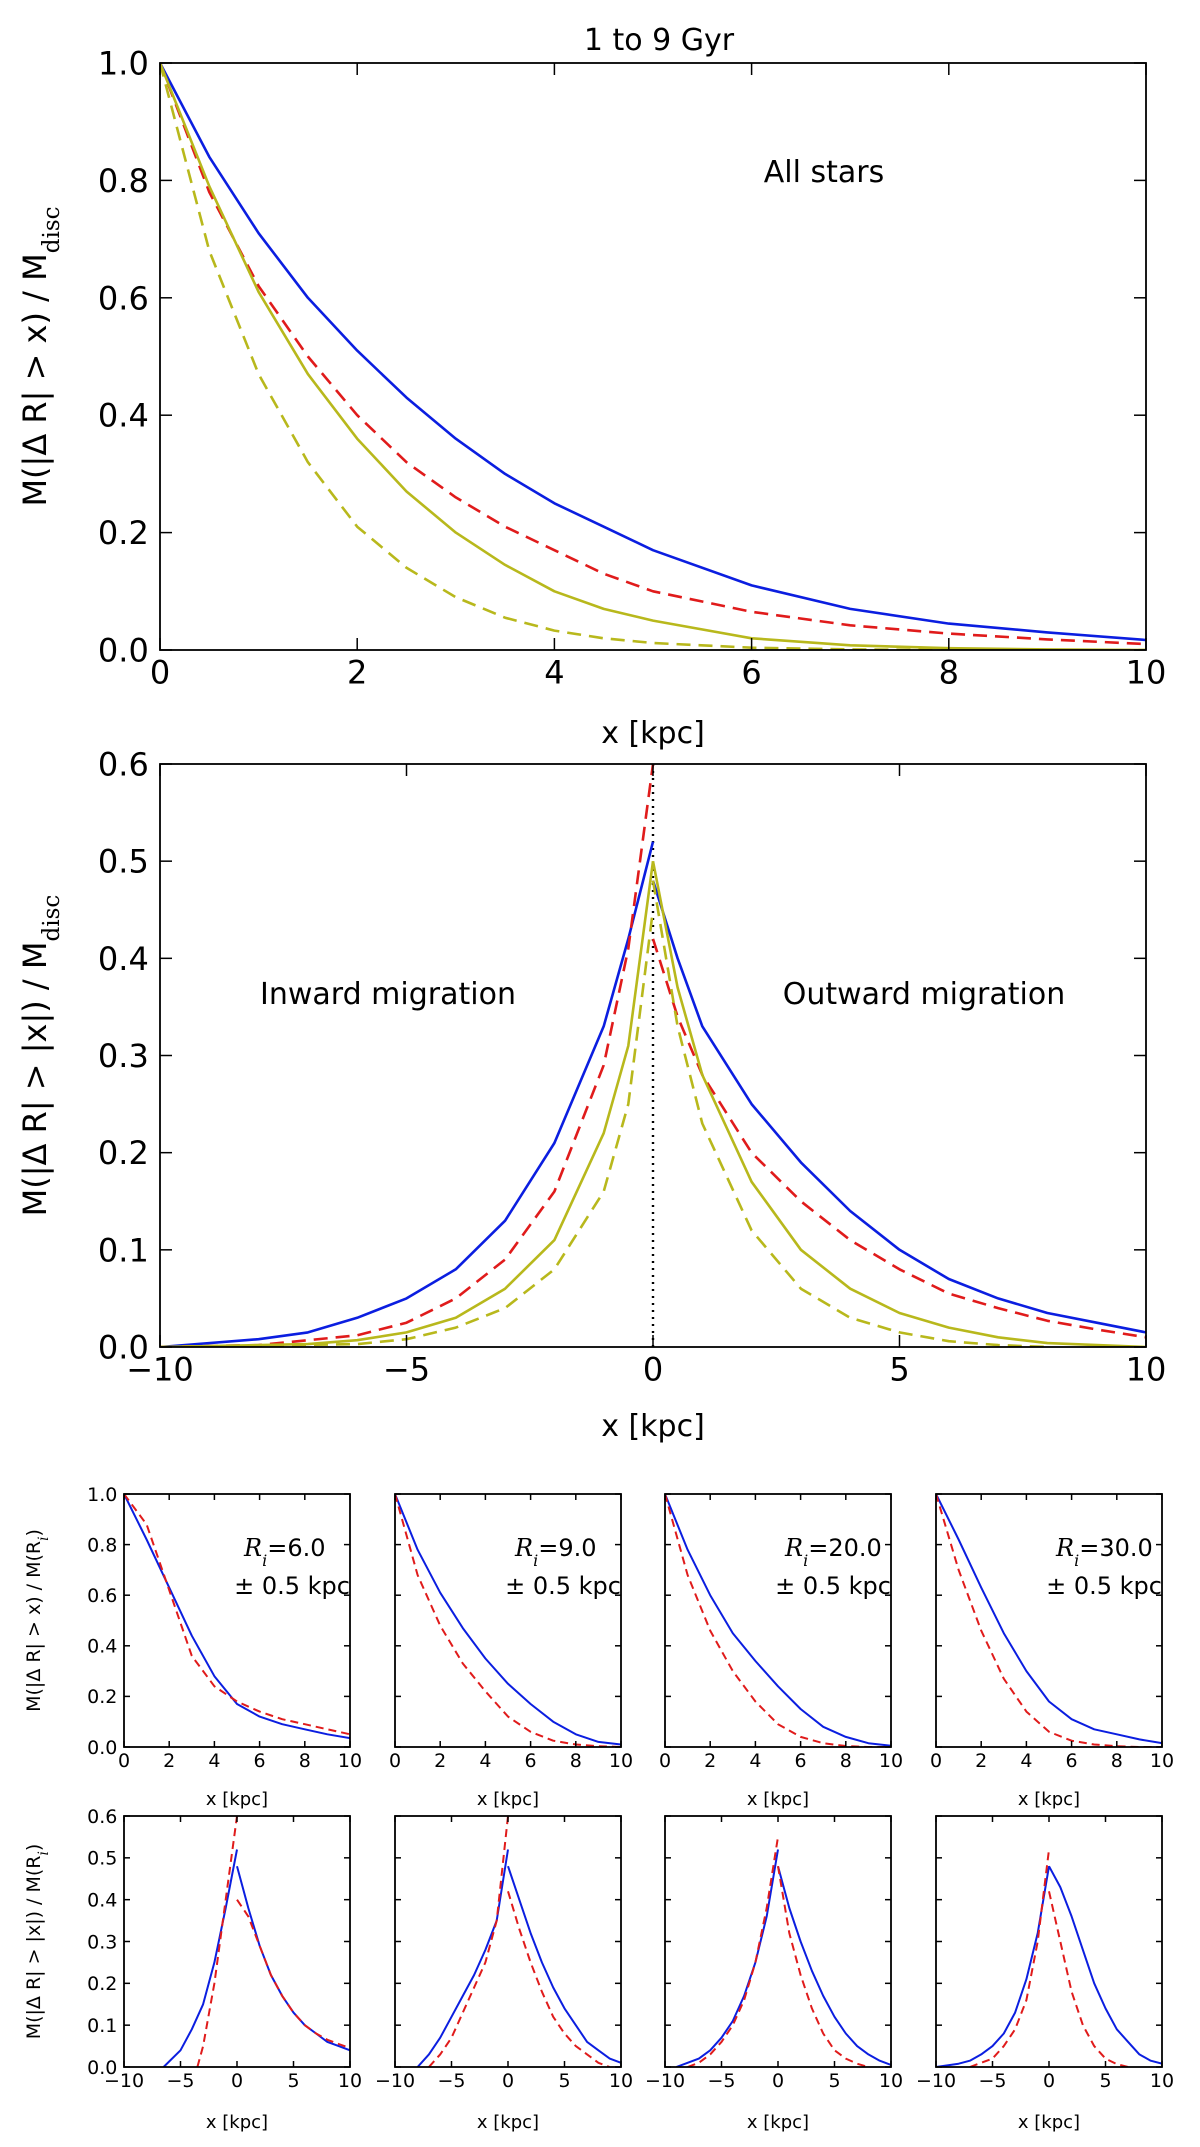 The image size is (1200, 2147). Describe the element at coordinates (388, 994) in the screenshot. I see `annotation: Inward migration` at that location.